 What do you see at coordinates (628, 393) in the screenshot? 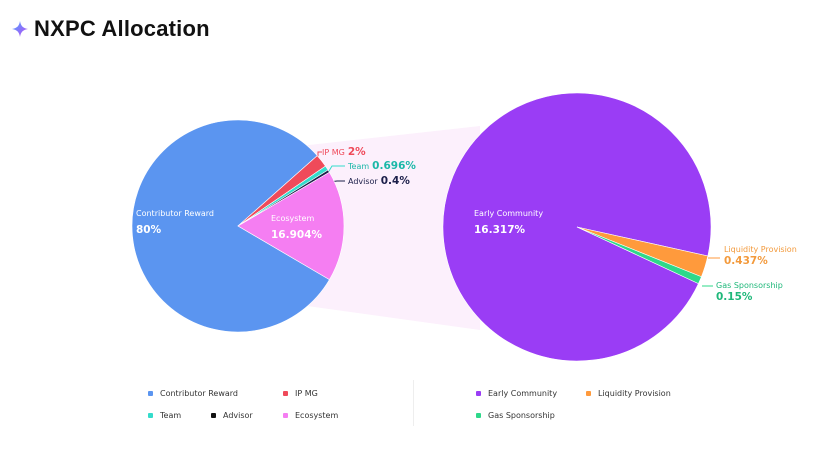
I see `legend-liquidity-provision: Liquidity Provision` at bounding box center [628, 393].